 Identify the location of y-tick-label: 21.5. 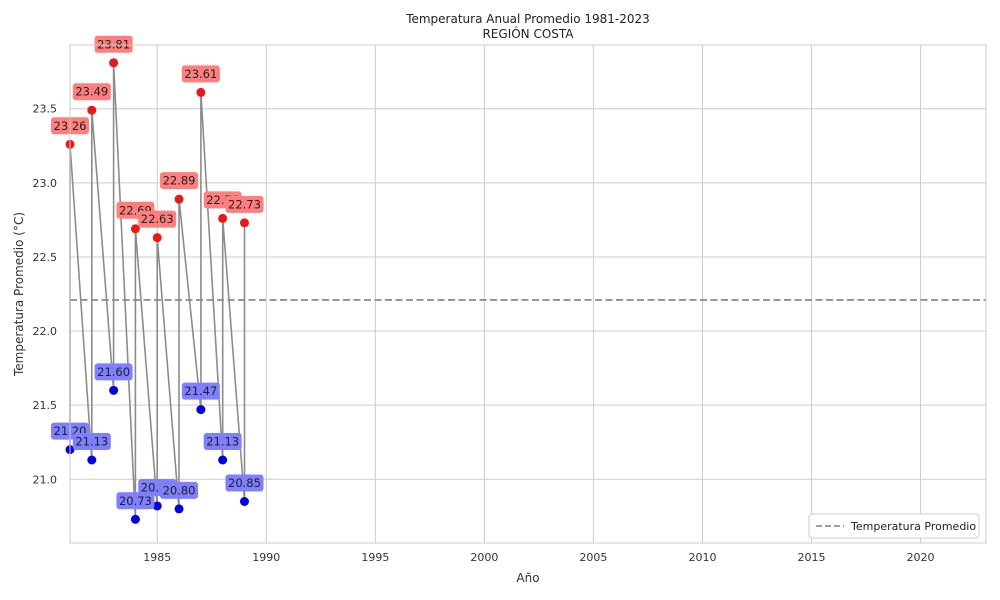
(45, 405).